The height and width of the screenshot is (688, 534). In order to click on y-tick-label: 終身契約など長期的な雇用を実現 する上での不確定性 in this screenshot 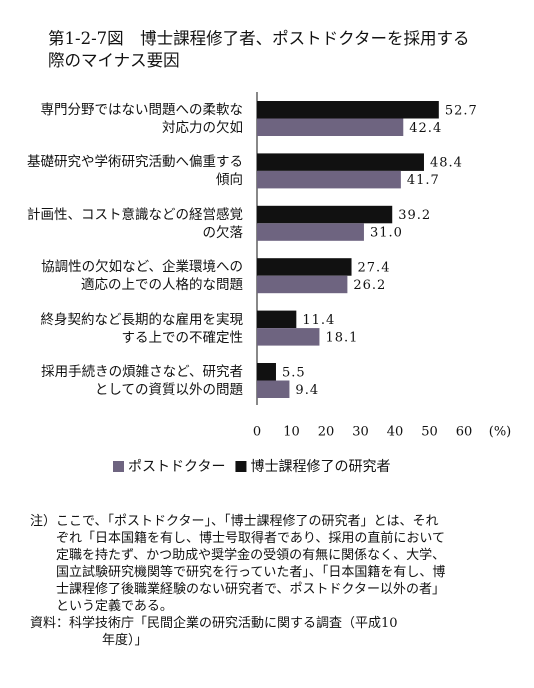, I will do `click(142, 328)`.